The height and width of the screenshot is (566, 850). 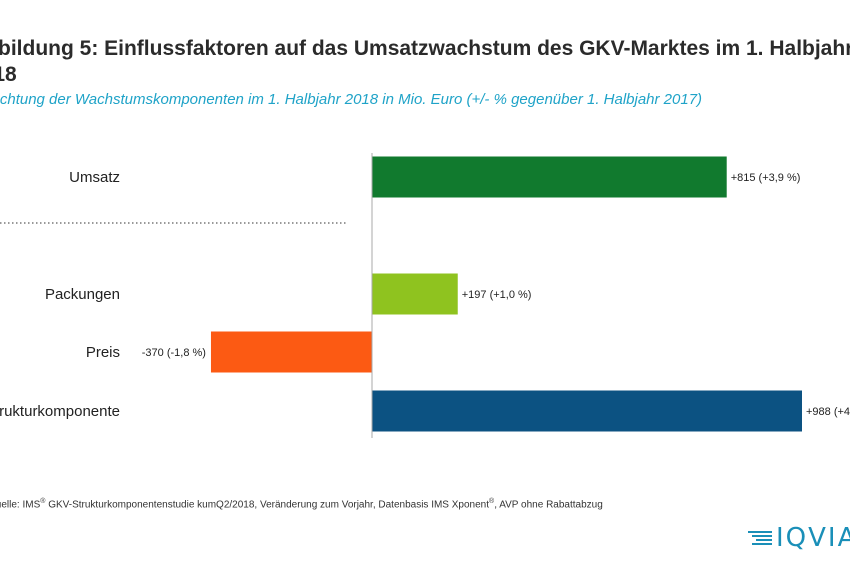 I want to click on data-label-packungen: +197 (+1,0 %), so click(x=497, y=295).